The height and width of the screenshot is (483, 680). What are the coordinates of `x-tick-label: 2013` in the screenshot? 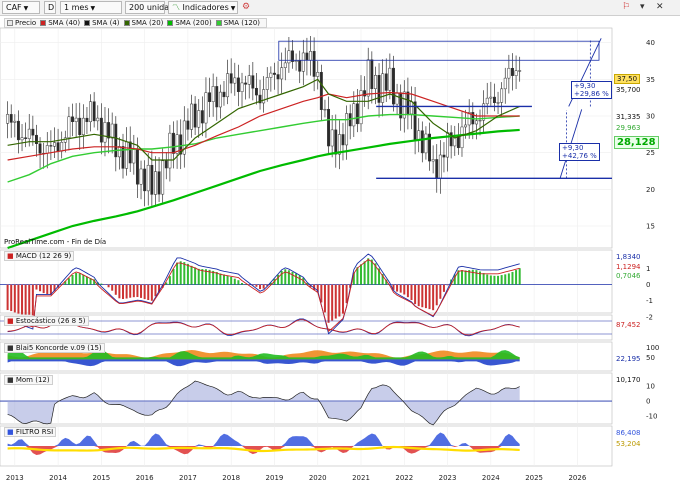 It's located at (15, 478).